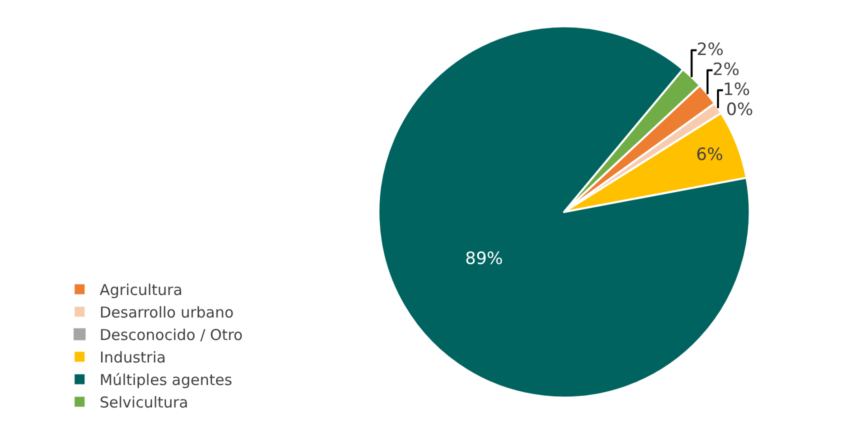 The height and width of the screenshot is (428, 847). What do you see at coordinates (167, 313) in the screenshot?
I see `legend-label: Desarrollo urbano` at bounding box center [167, 313].